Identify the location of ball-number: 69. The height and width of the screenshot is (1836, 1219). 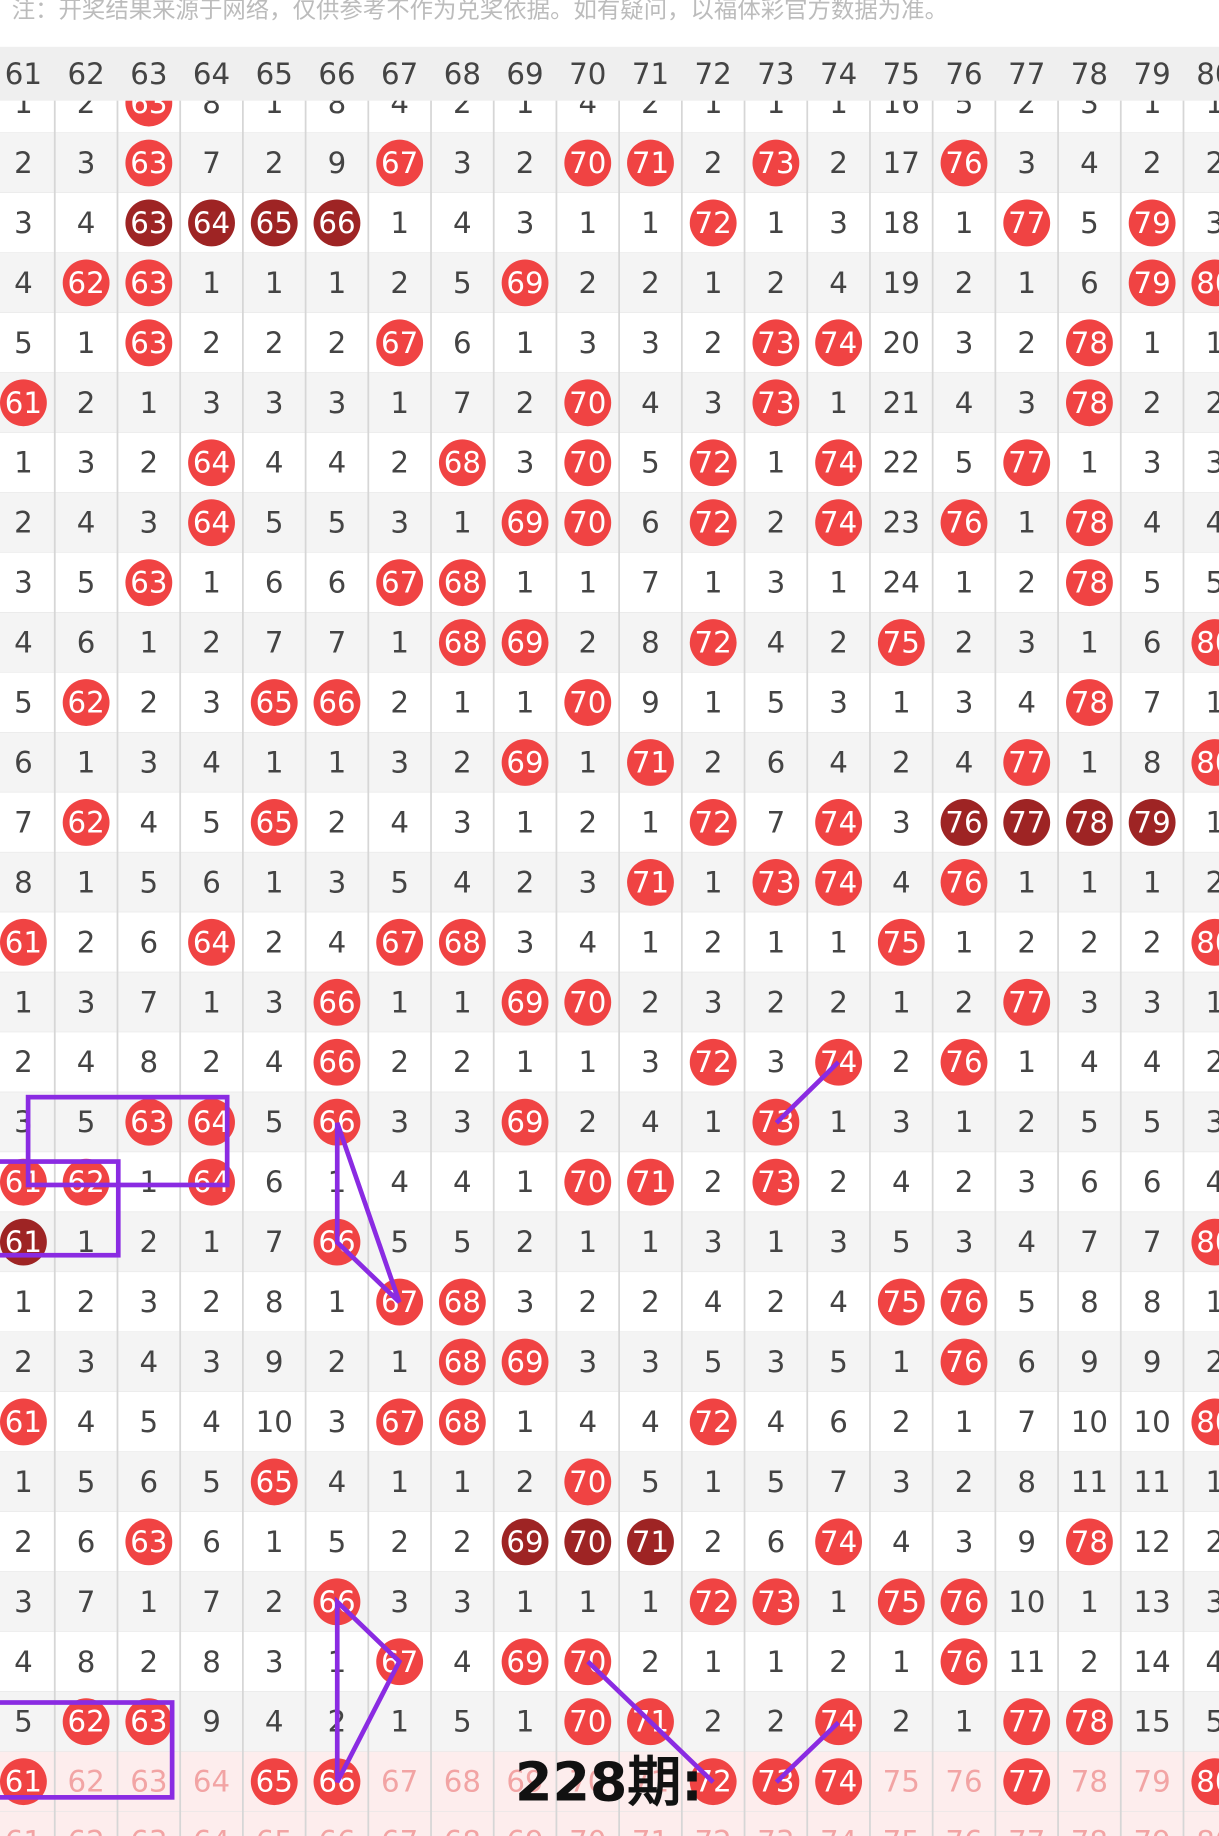
(524, 1002).